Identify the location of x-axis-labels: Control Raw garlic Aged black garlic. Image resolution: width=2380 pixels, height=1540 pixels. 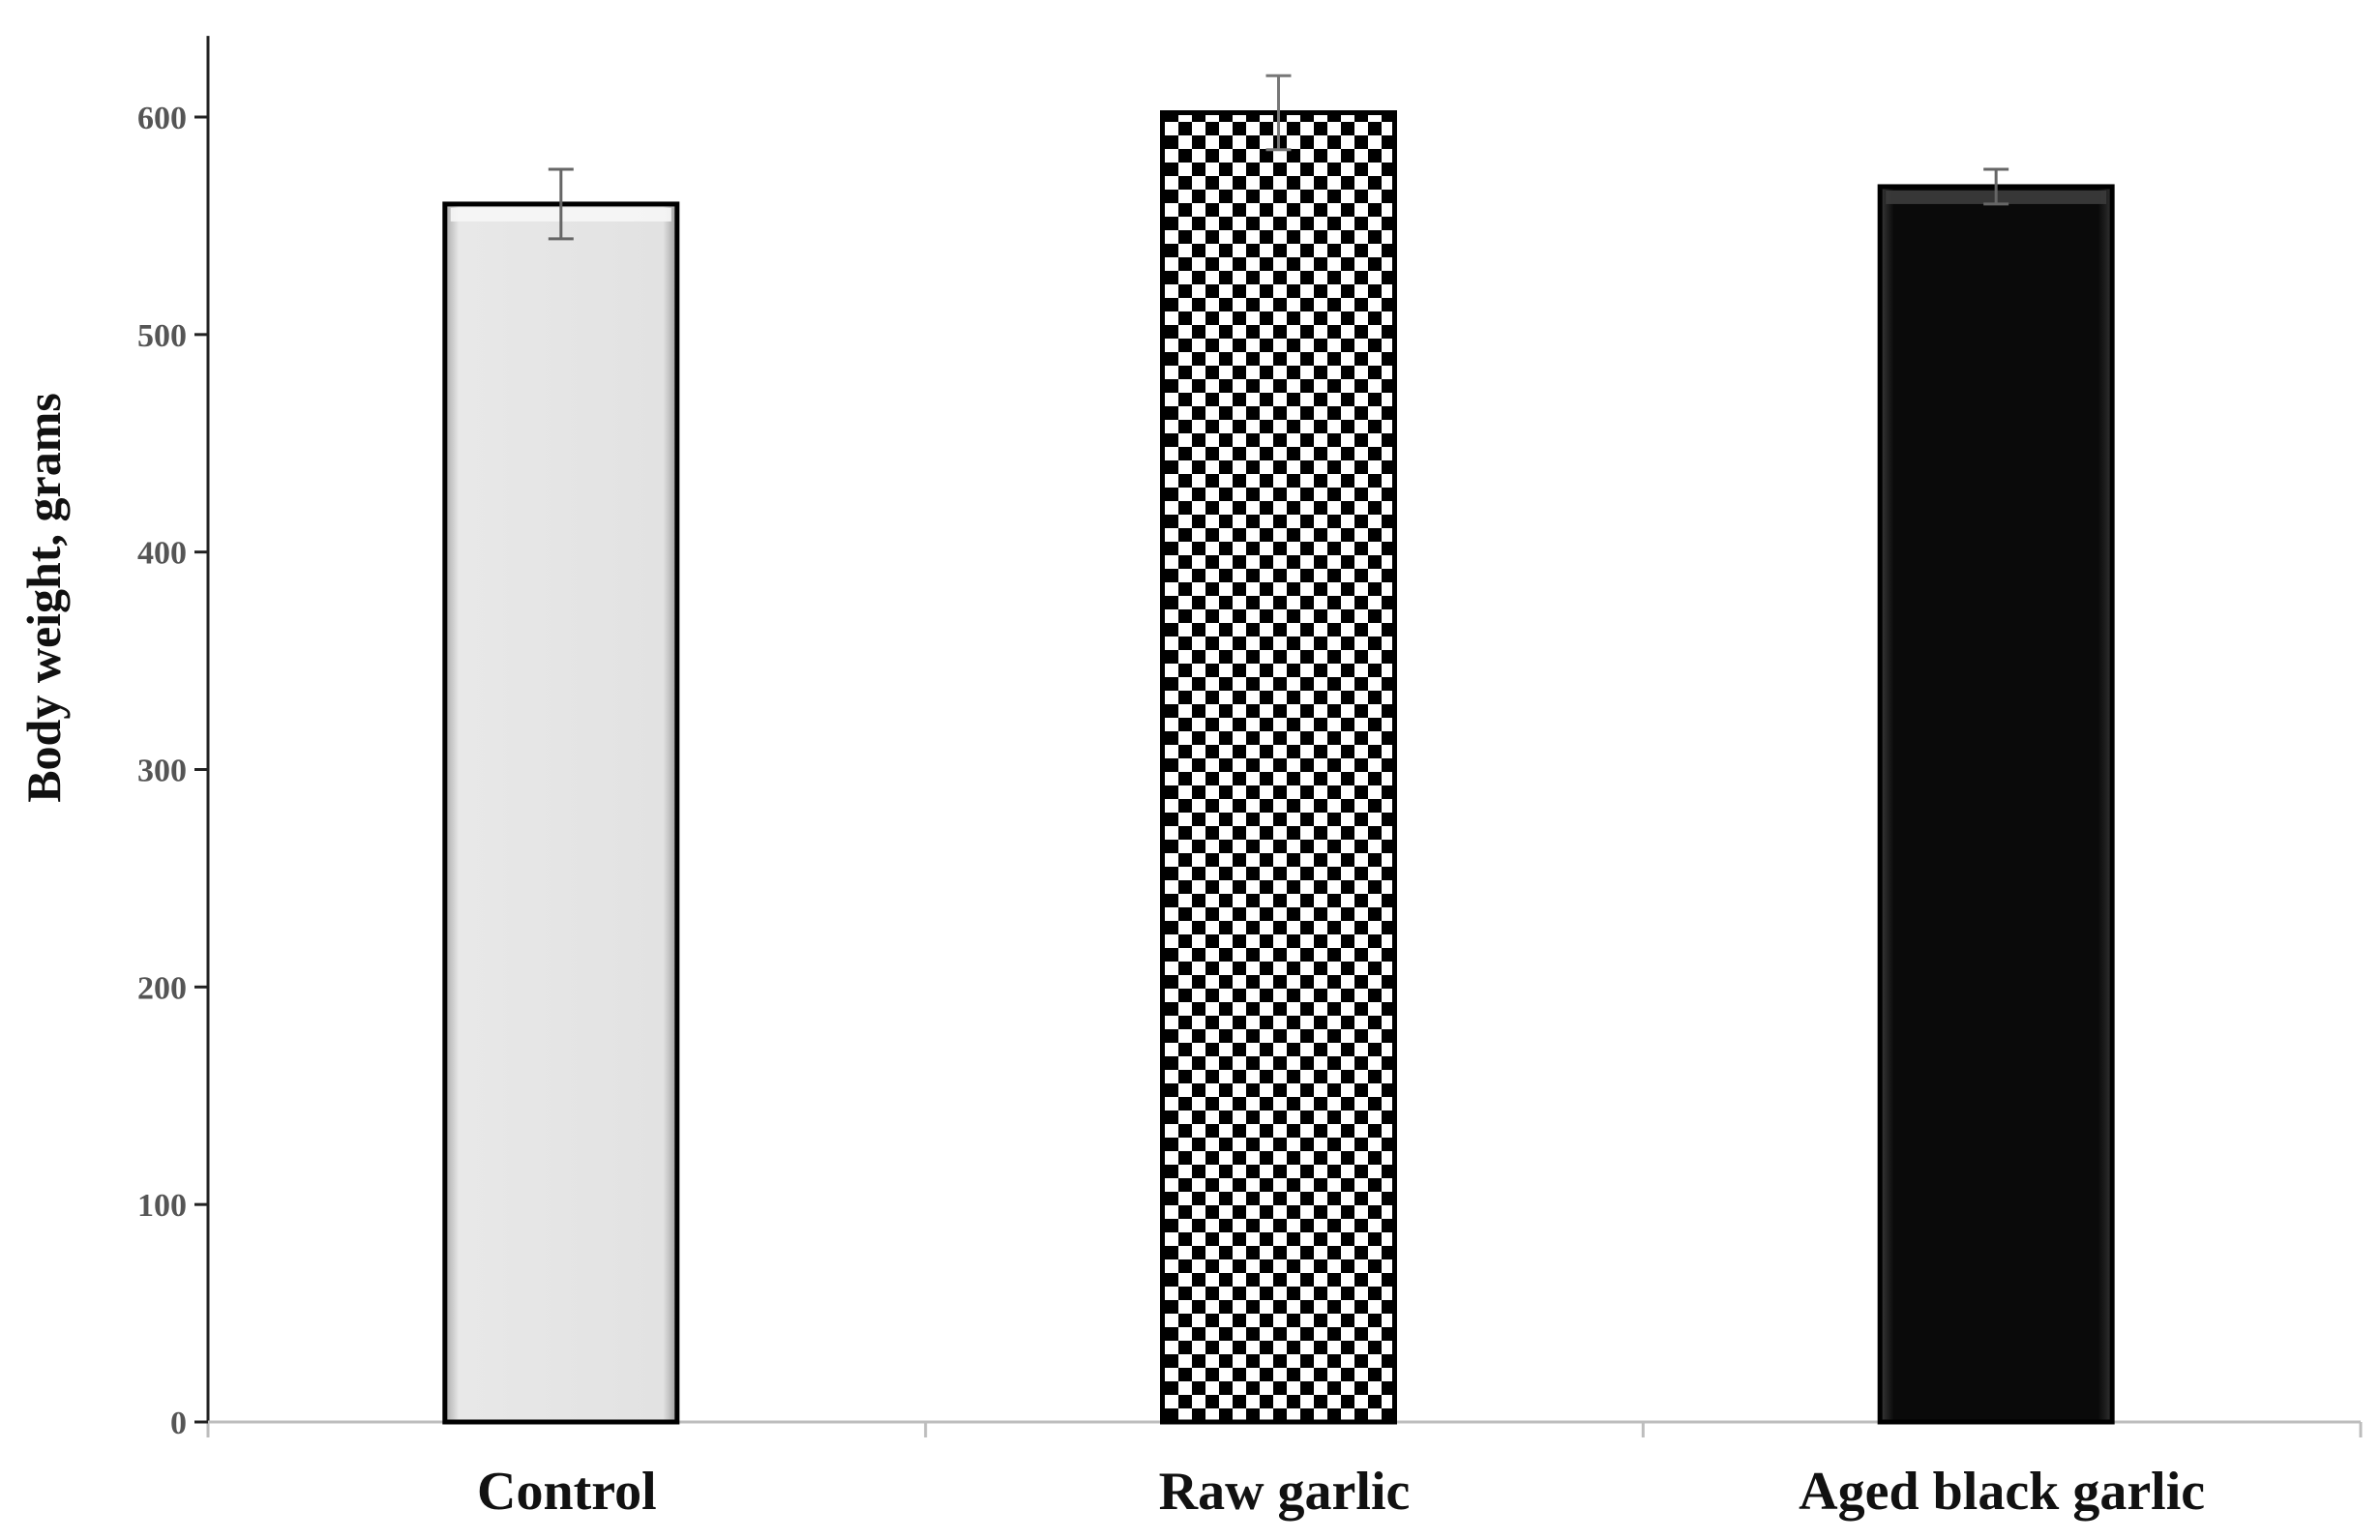
(1341, 1492).